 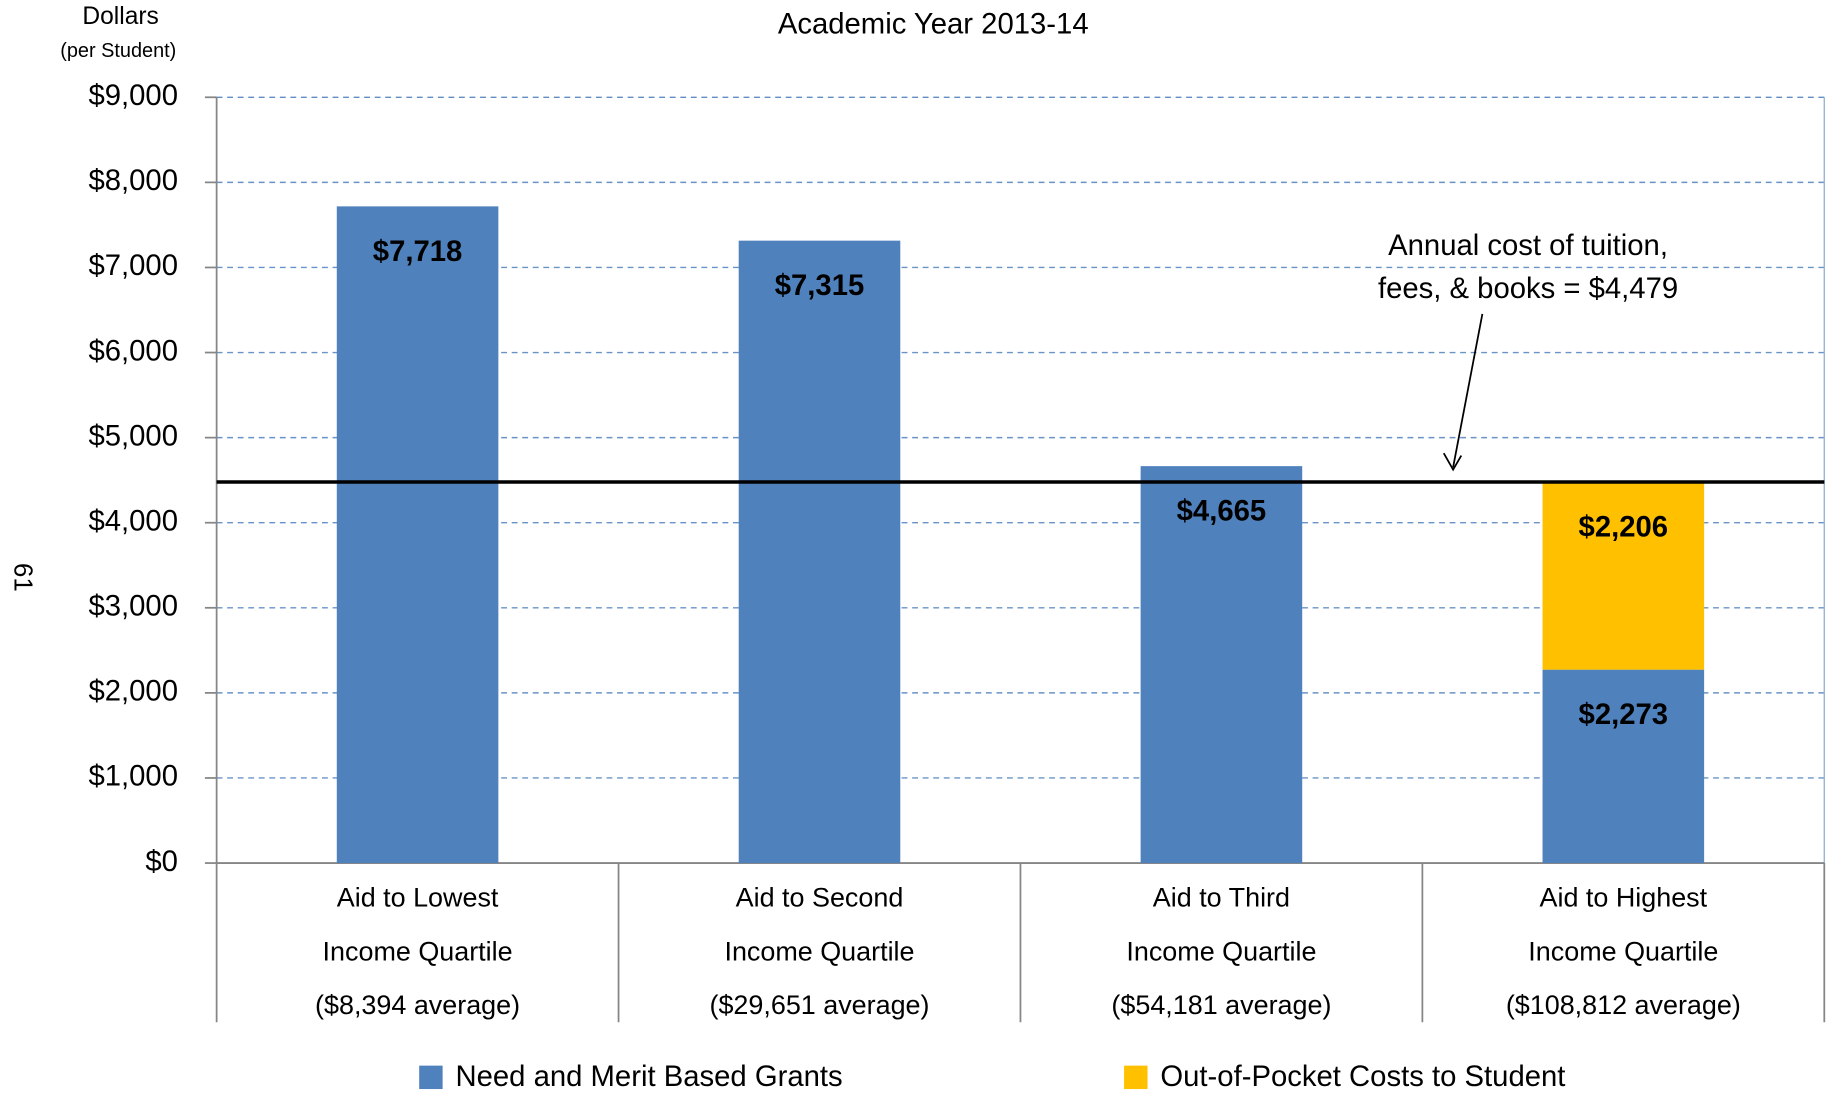 I want to click on annotation: Annual cost of tuition,, so click(x=1528, y=246).